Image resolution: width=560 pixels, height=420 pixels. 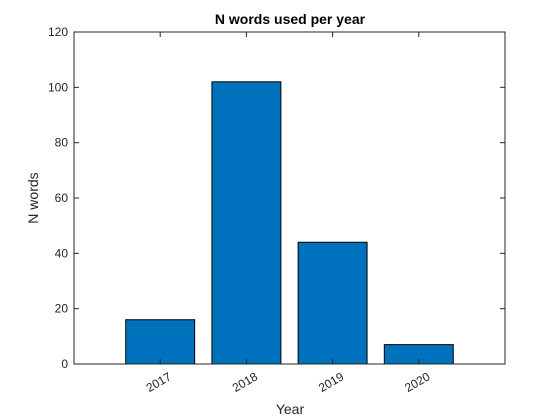 What do you see at coordinates (290, 409) in the screenshot?
I see `x-axis-label: Year` at bounding box center [290, 409].